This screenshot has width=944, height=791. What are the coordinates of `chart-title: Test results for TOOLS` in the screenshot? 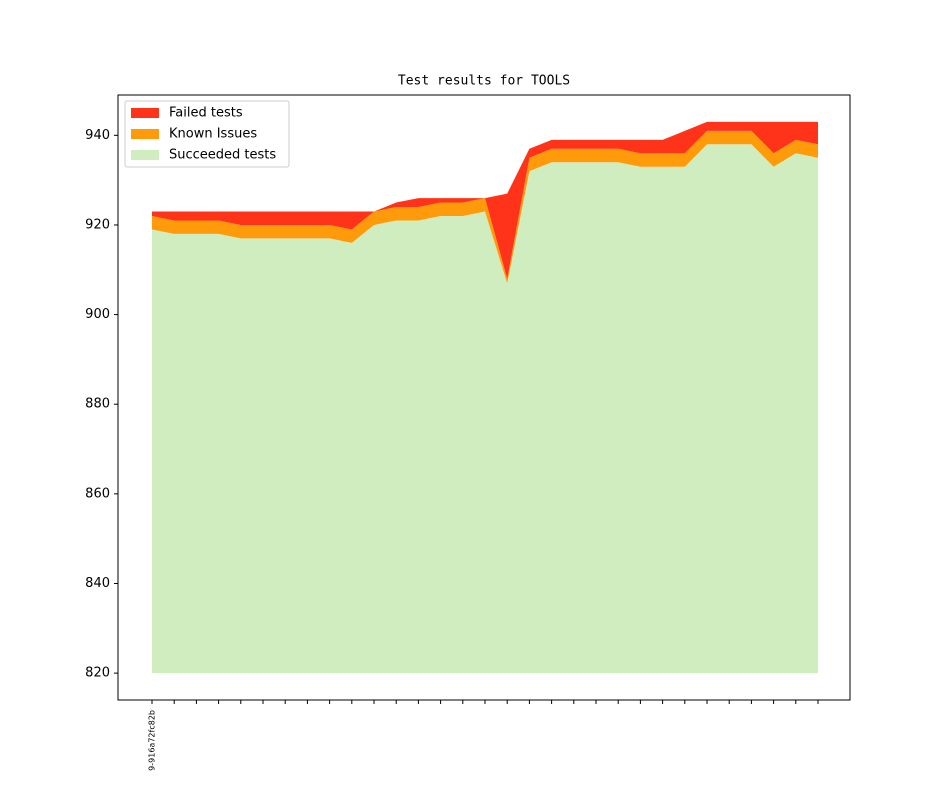 It's located at (484, 81).